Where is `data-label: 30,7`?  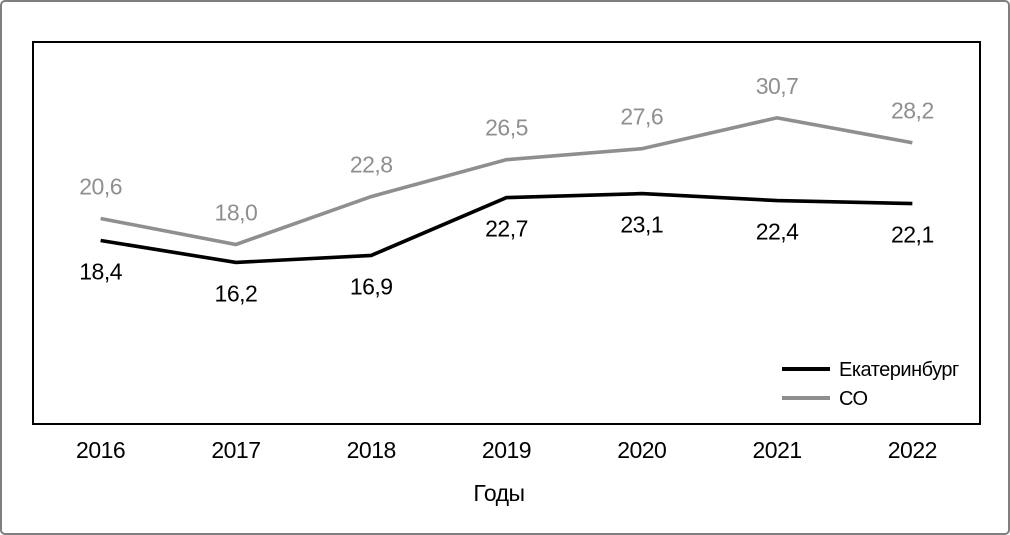
data-label: 30,7 is located at coordinates (777, 86).